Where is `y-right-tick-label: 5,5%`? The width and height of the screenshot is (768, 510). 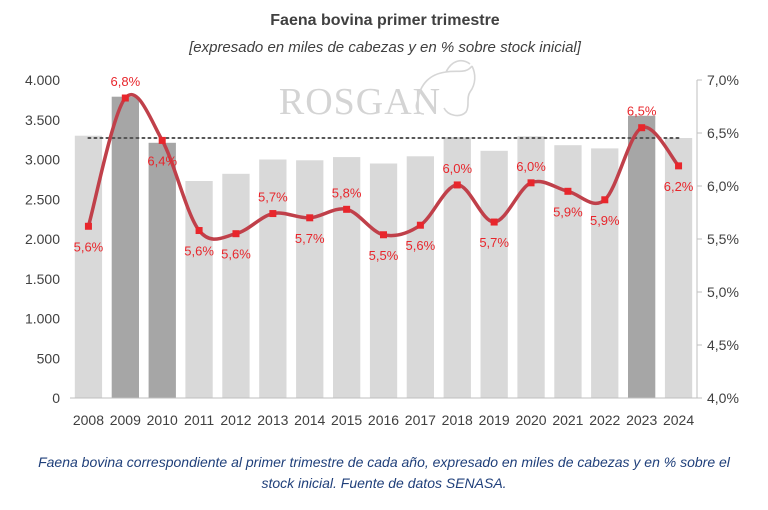 y-right-tick-label: 5,5% is located at coordinates (723, 239).